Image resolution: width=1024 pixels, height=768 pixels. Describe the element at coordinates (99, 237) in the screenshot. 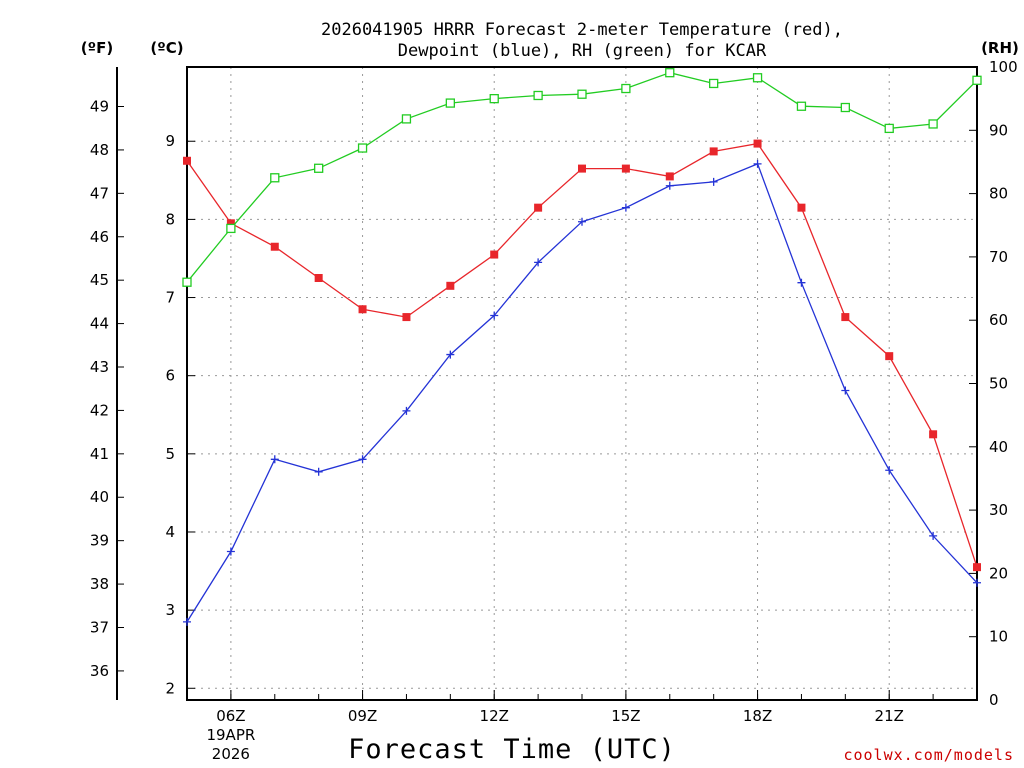

I see `fahrenheit-tick-label: 46` at that location.